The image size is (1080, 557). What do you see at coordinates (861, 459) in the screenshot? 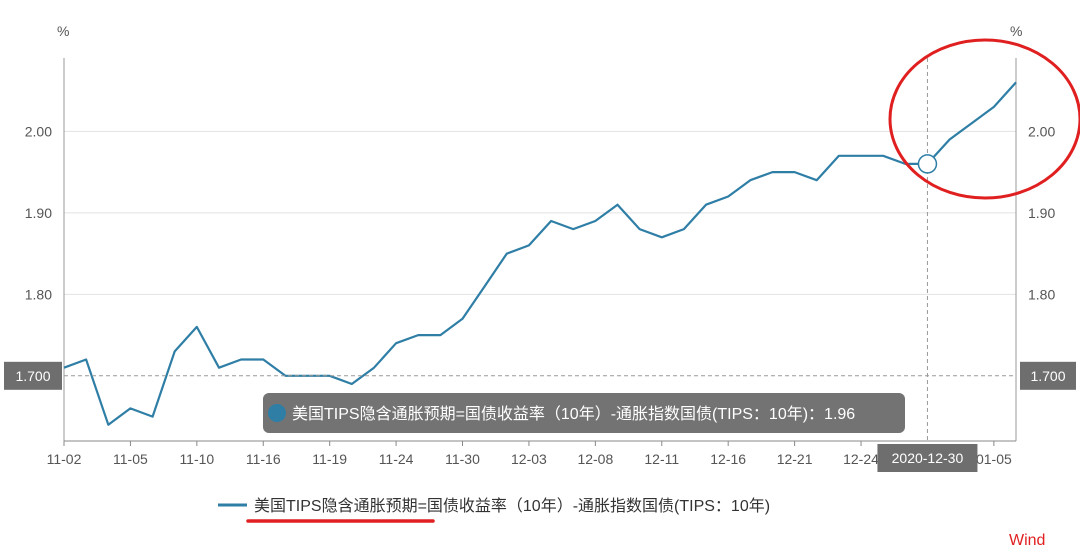
I see `x-tick-label: 12-24` at bounding box center [861, 459].